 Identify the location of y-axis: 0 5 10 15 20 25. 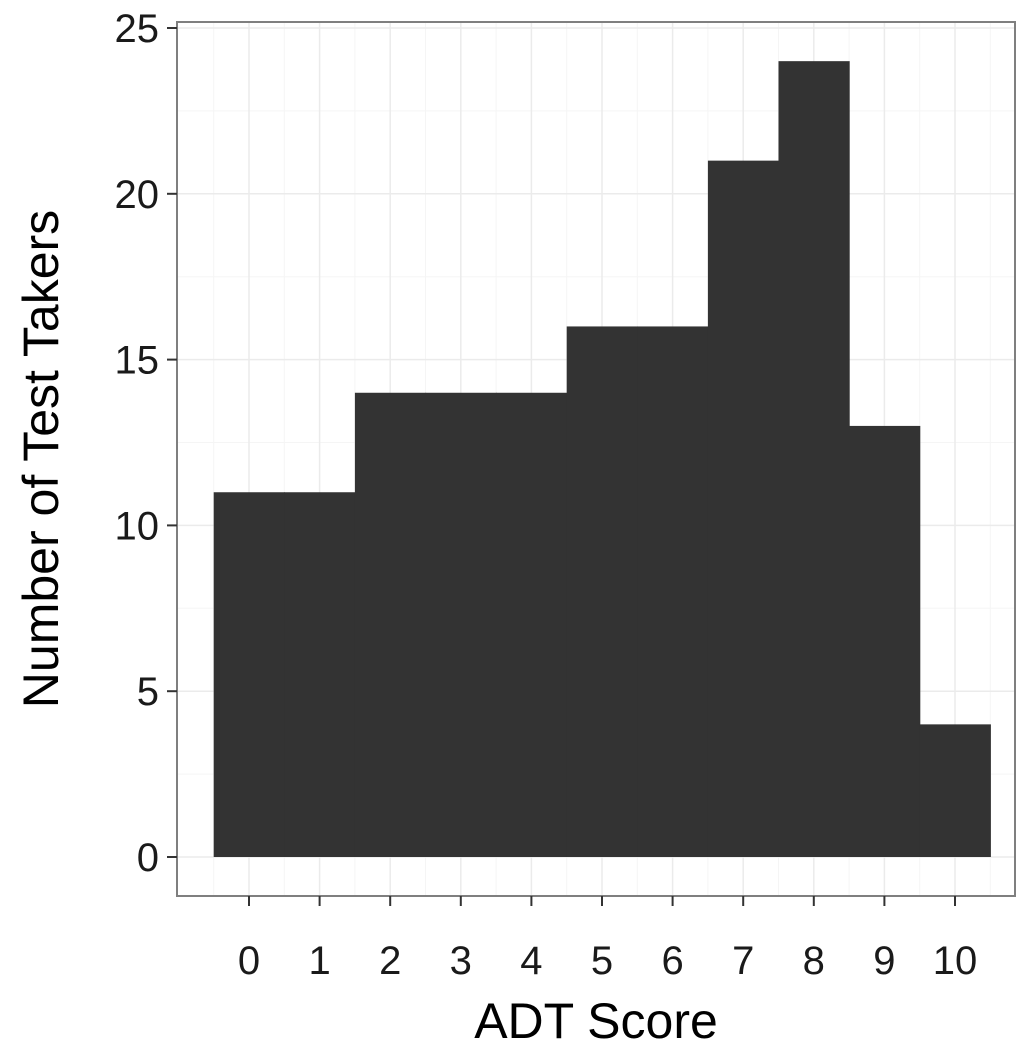
(146, 443).